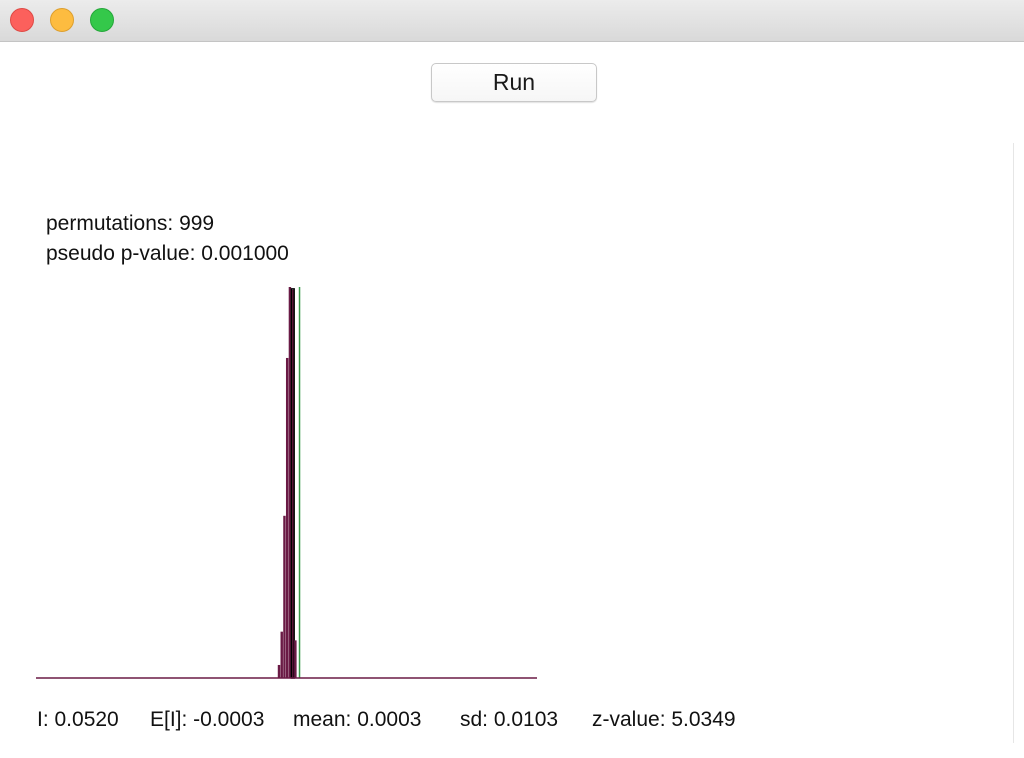 Image resolution: width=1024 pixels, height=758 pixels. What do you see at coordinates (1013, 443) in the screenshot?
I see `panel-divider` at bounding box center [1013, 443].